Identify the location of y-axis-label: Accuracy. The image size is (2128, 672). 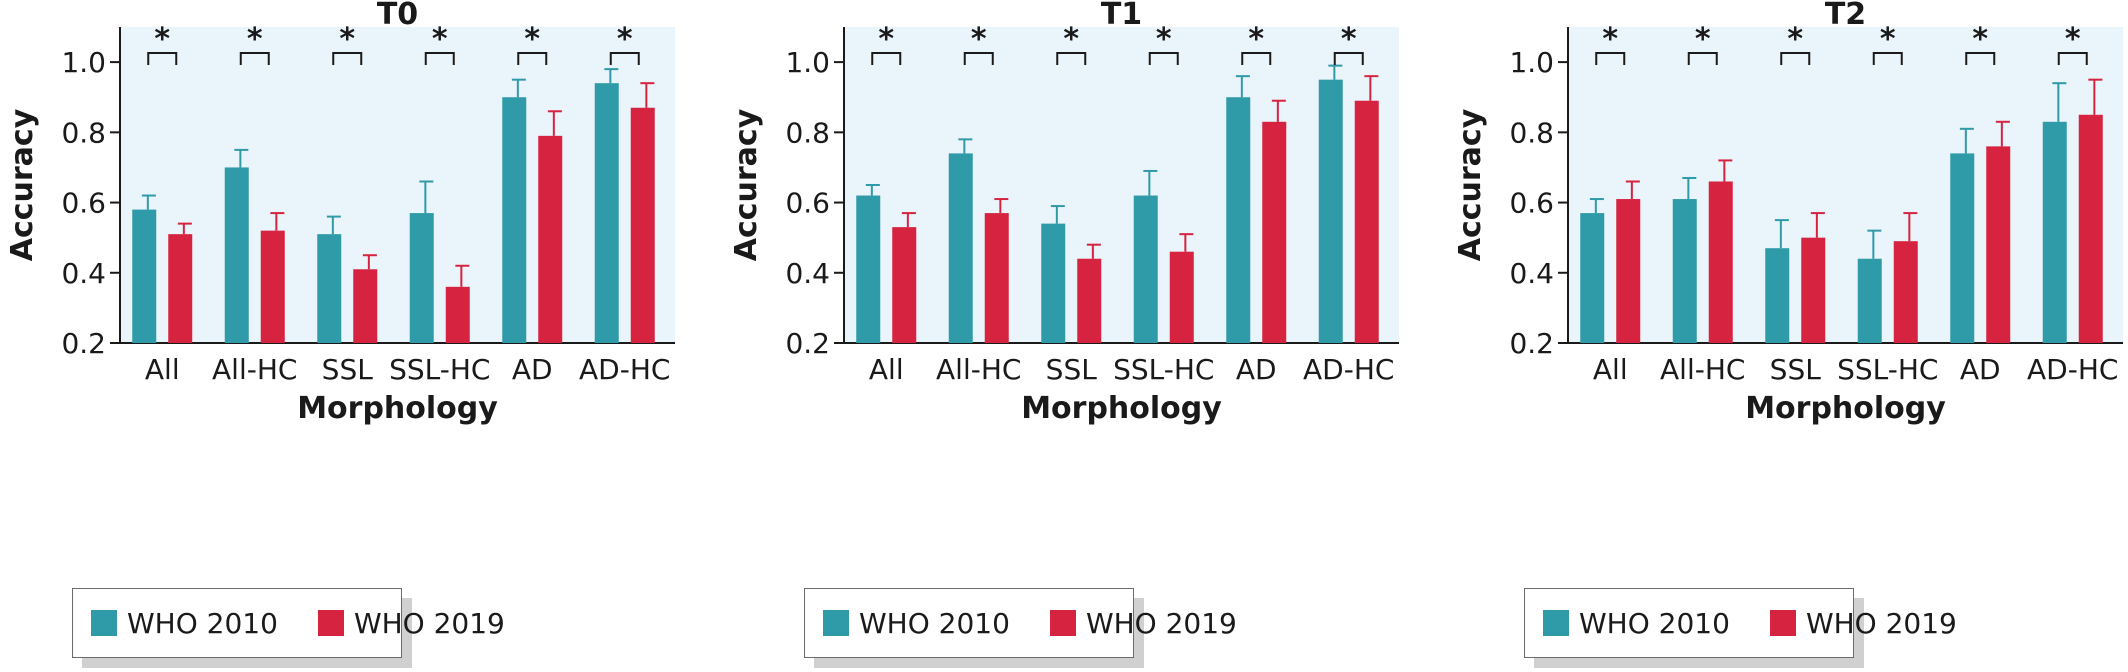
(746, 184).